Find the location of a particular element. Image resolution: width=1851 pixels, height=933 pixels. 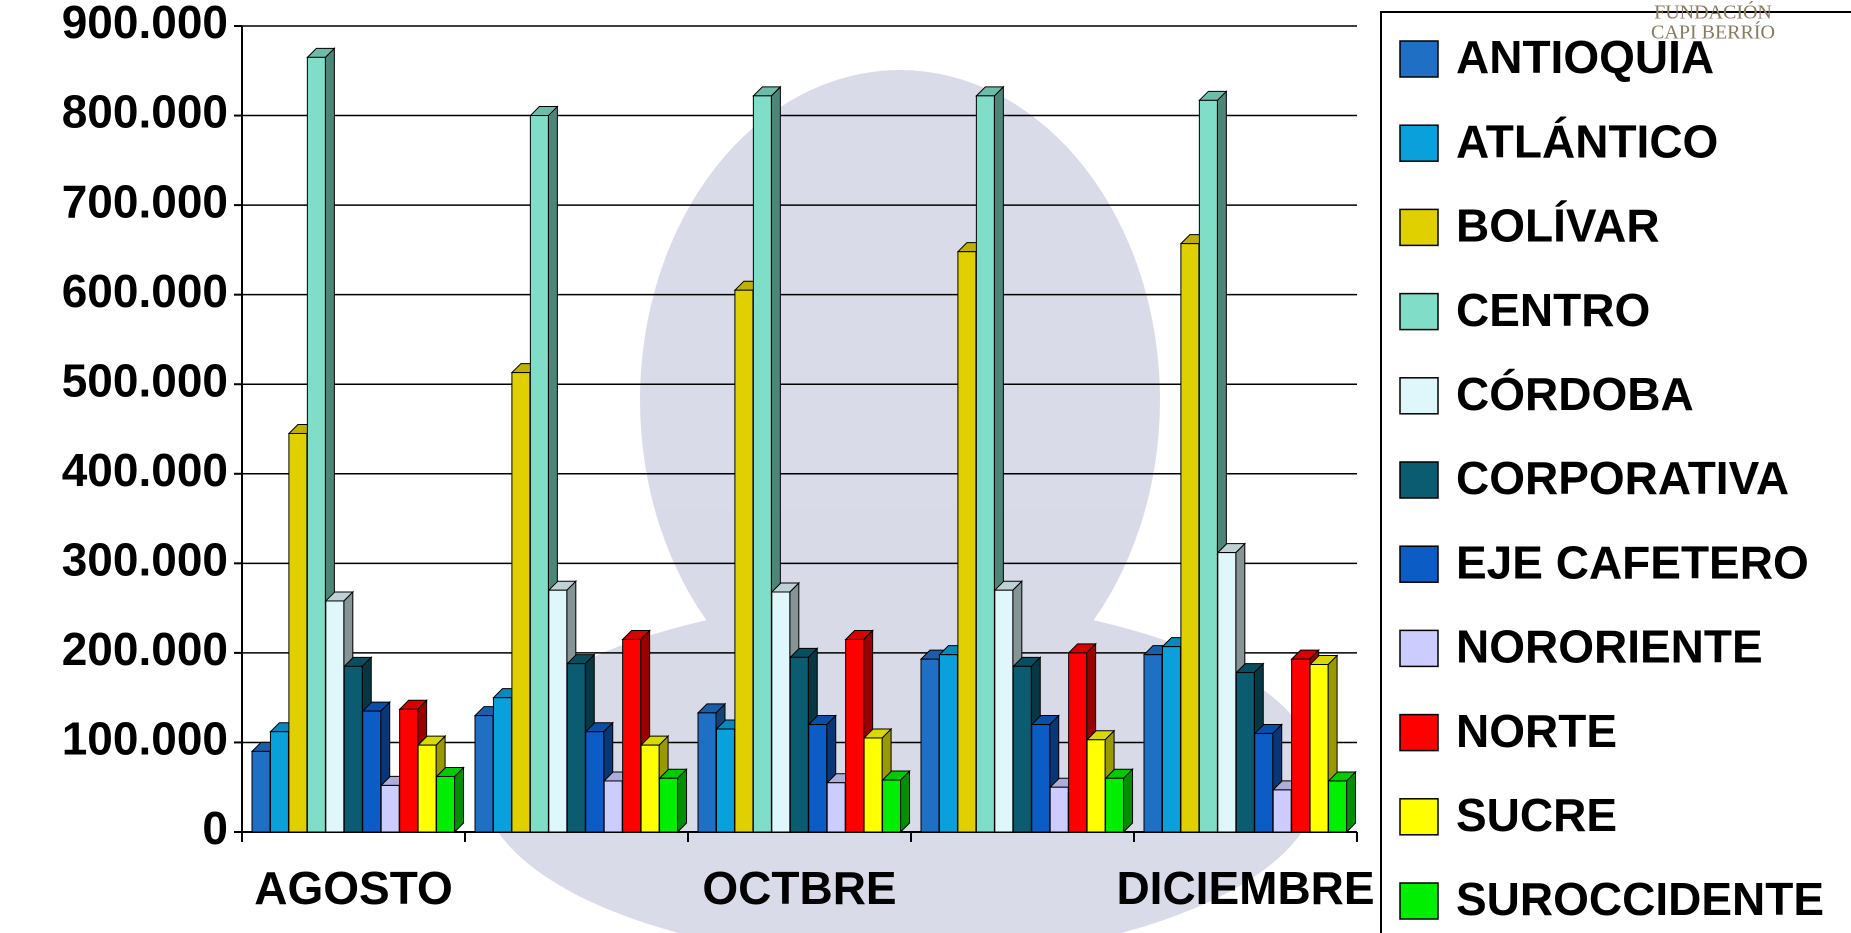

x-tick-label: AGOSTO is located at coordinates (353, 888).